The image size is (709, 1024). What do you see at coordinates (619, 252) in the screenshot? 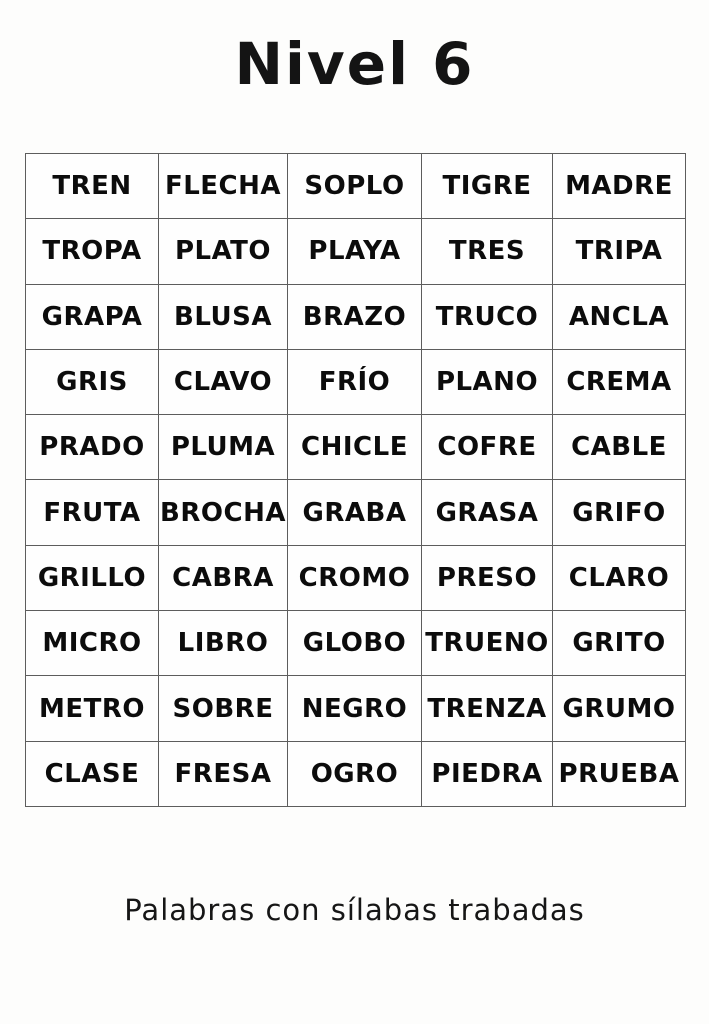
I see `word-cell: TRIPA` at bounding box center [619, 252].